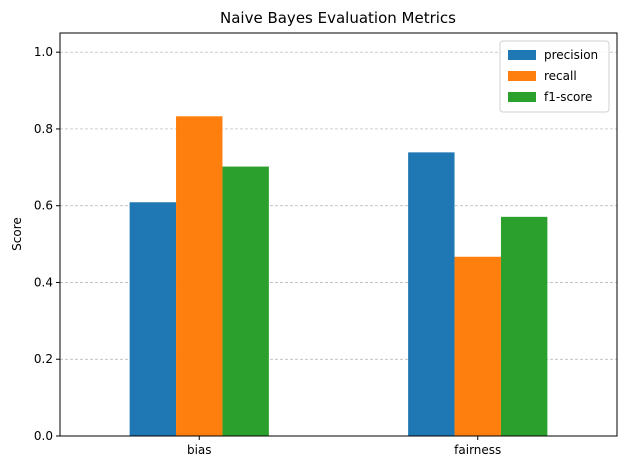 Image resolution: width=630 pixels, height=470 pixels. Describe the element at coordinates (43, 206) in the screenshot. I see `y-tick-label: 0.6` at that location.